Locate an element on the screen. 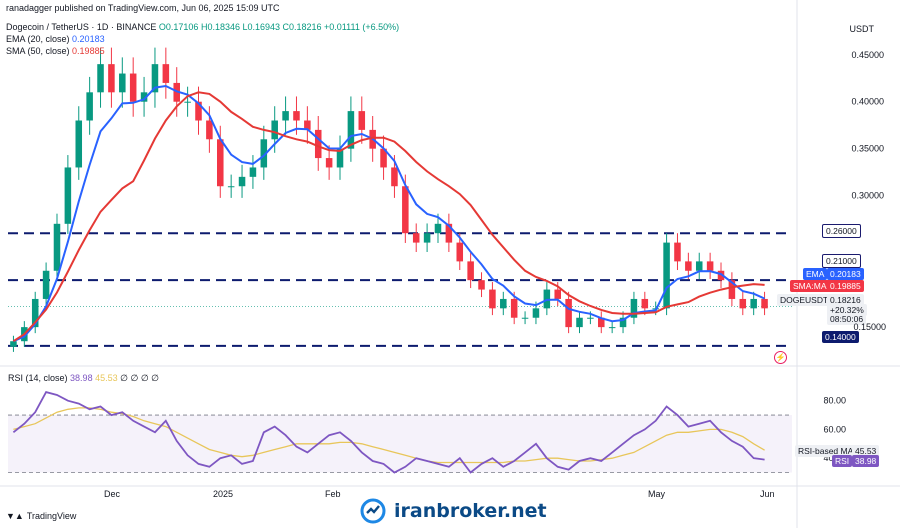 The width and height of the screenshot is (900, 528). rsi-tag-label: RSI is located at coordinates (842, 461).